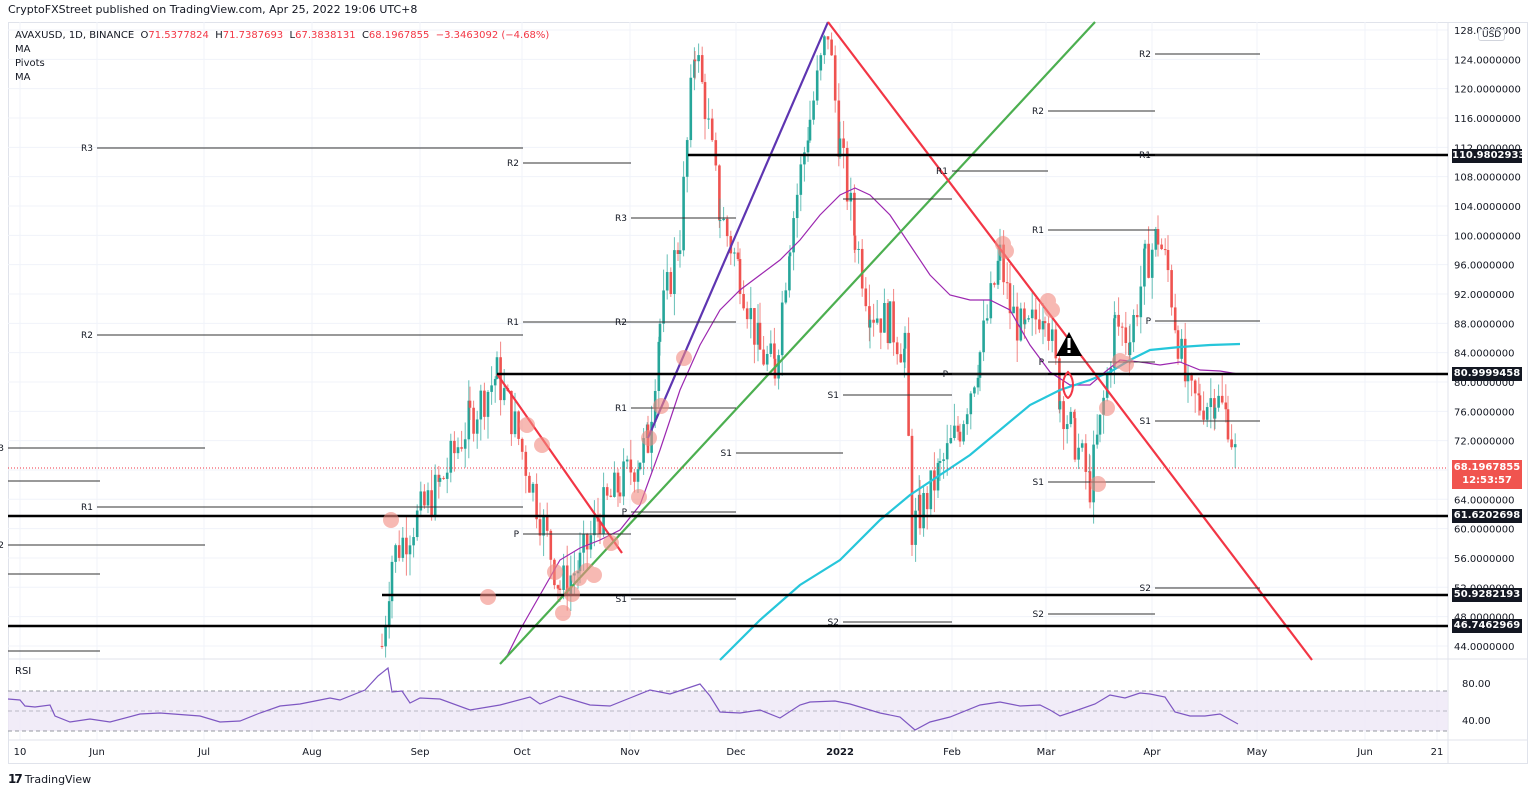  What do you see at coordinates (1487, 516) in the screenshot?
I see `price-tag-61: 61.6202698` at bounding box center [1487, 516].